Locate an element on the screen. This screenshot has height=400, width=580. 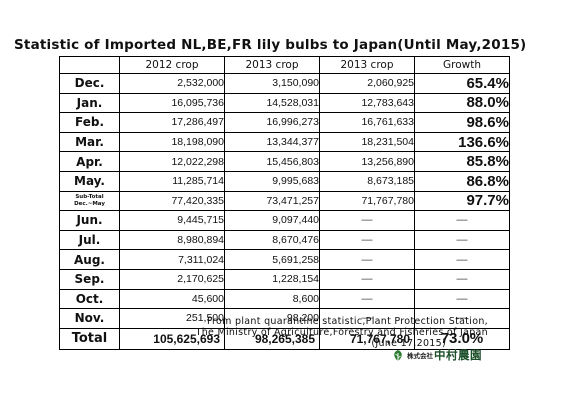
cell-2012: 18,198,090 is located at coordinates (172, 142).